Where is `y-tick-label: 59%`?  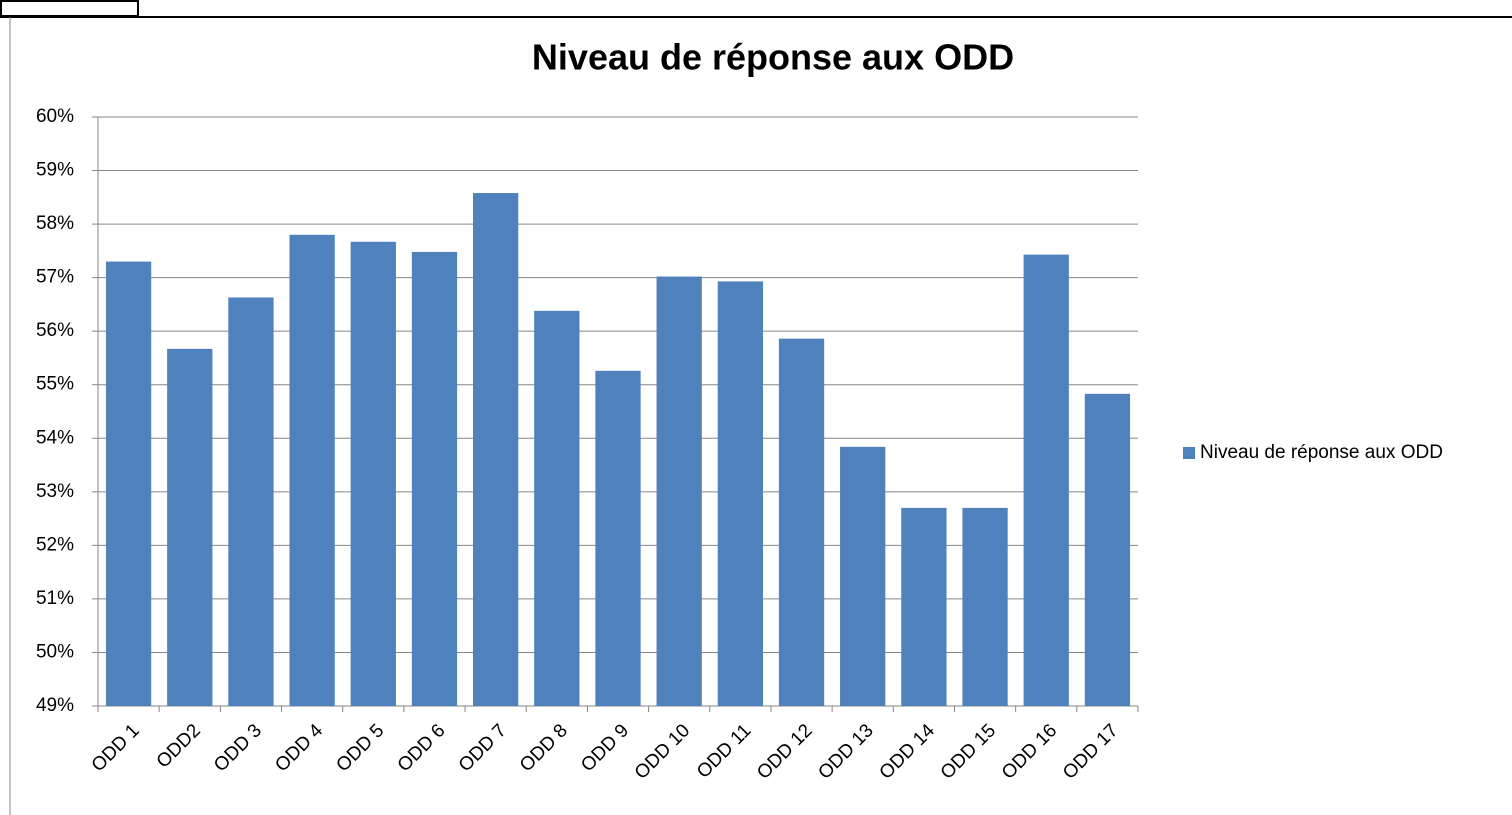 y-tick-label: 59% is located at coordinates (55, 170).